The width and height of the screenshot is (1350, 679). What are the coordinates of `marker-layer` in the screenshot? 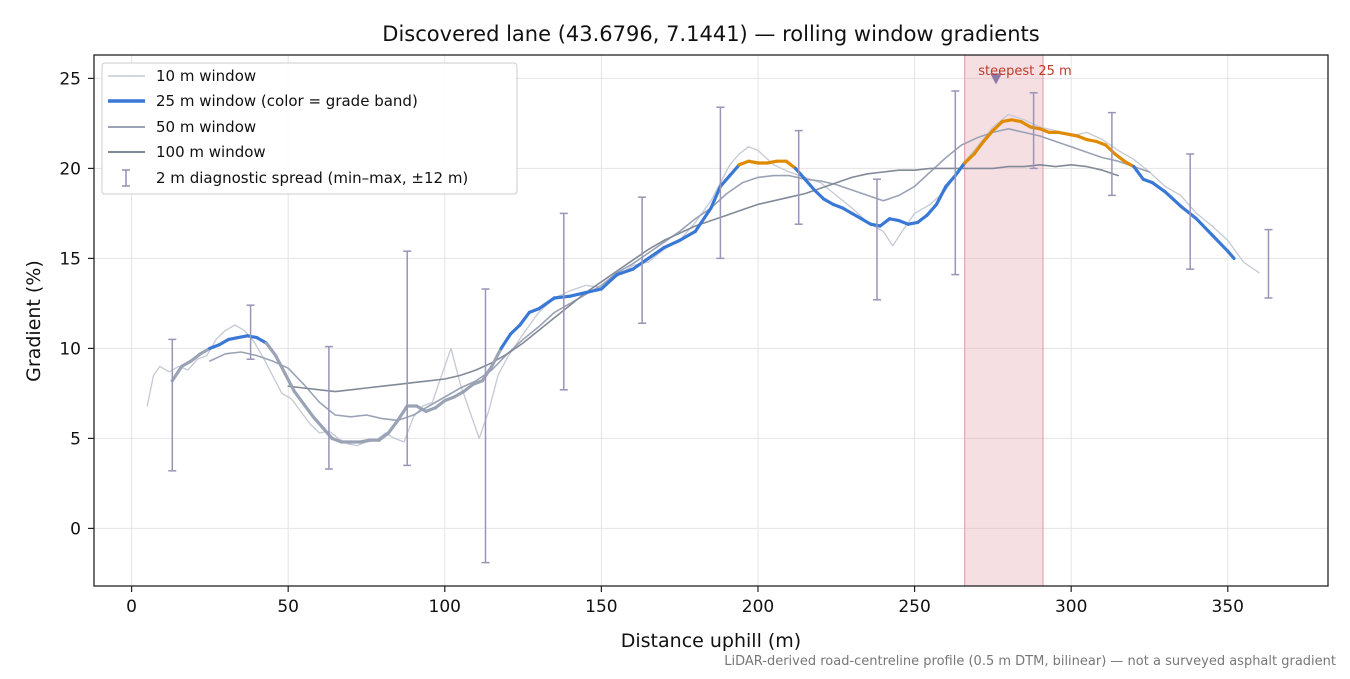 It's located at (996, 79).